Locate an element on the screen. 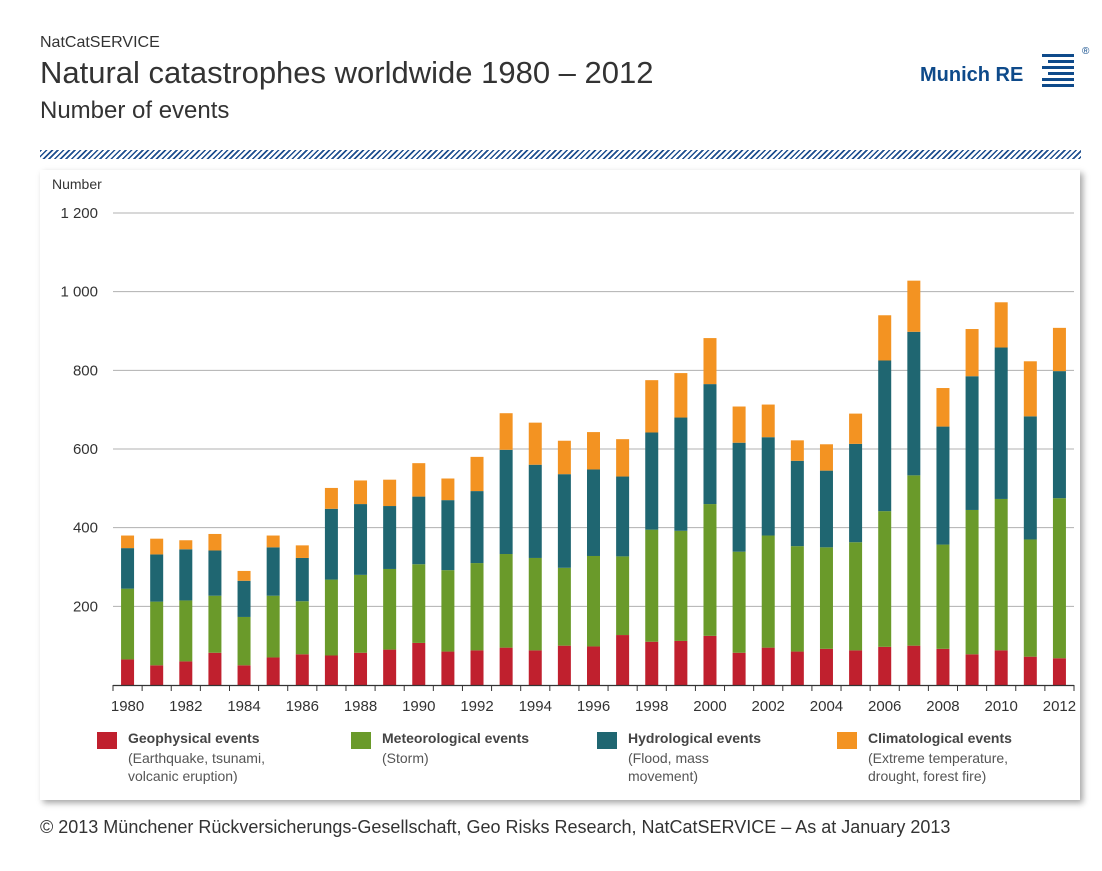 The height and width of the screenshot is (871, 1102). x-tick-label: 2002 is located at coordinates (768, 706).